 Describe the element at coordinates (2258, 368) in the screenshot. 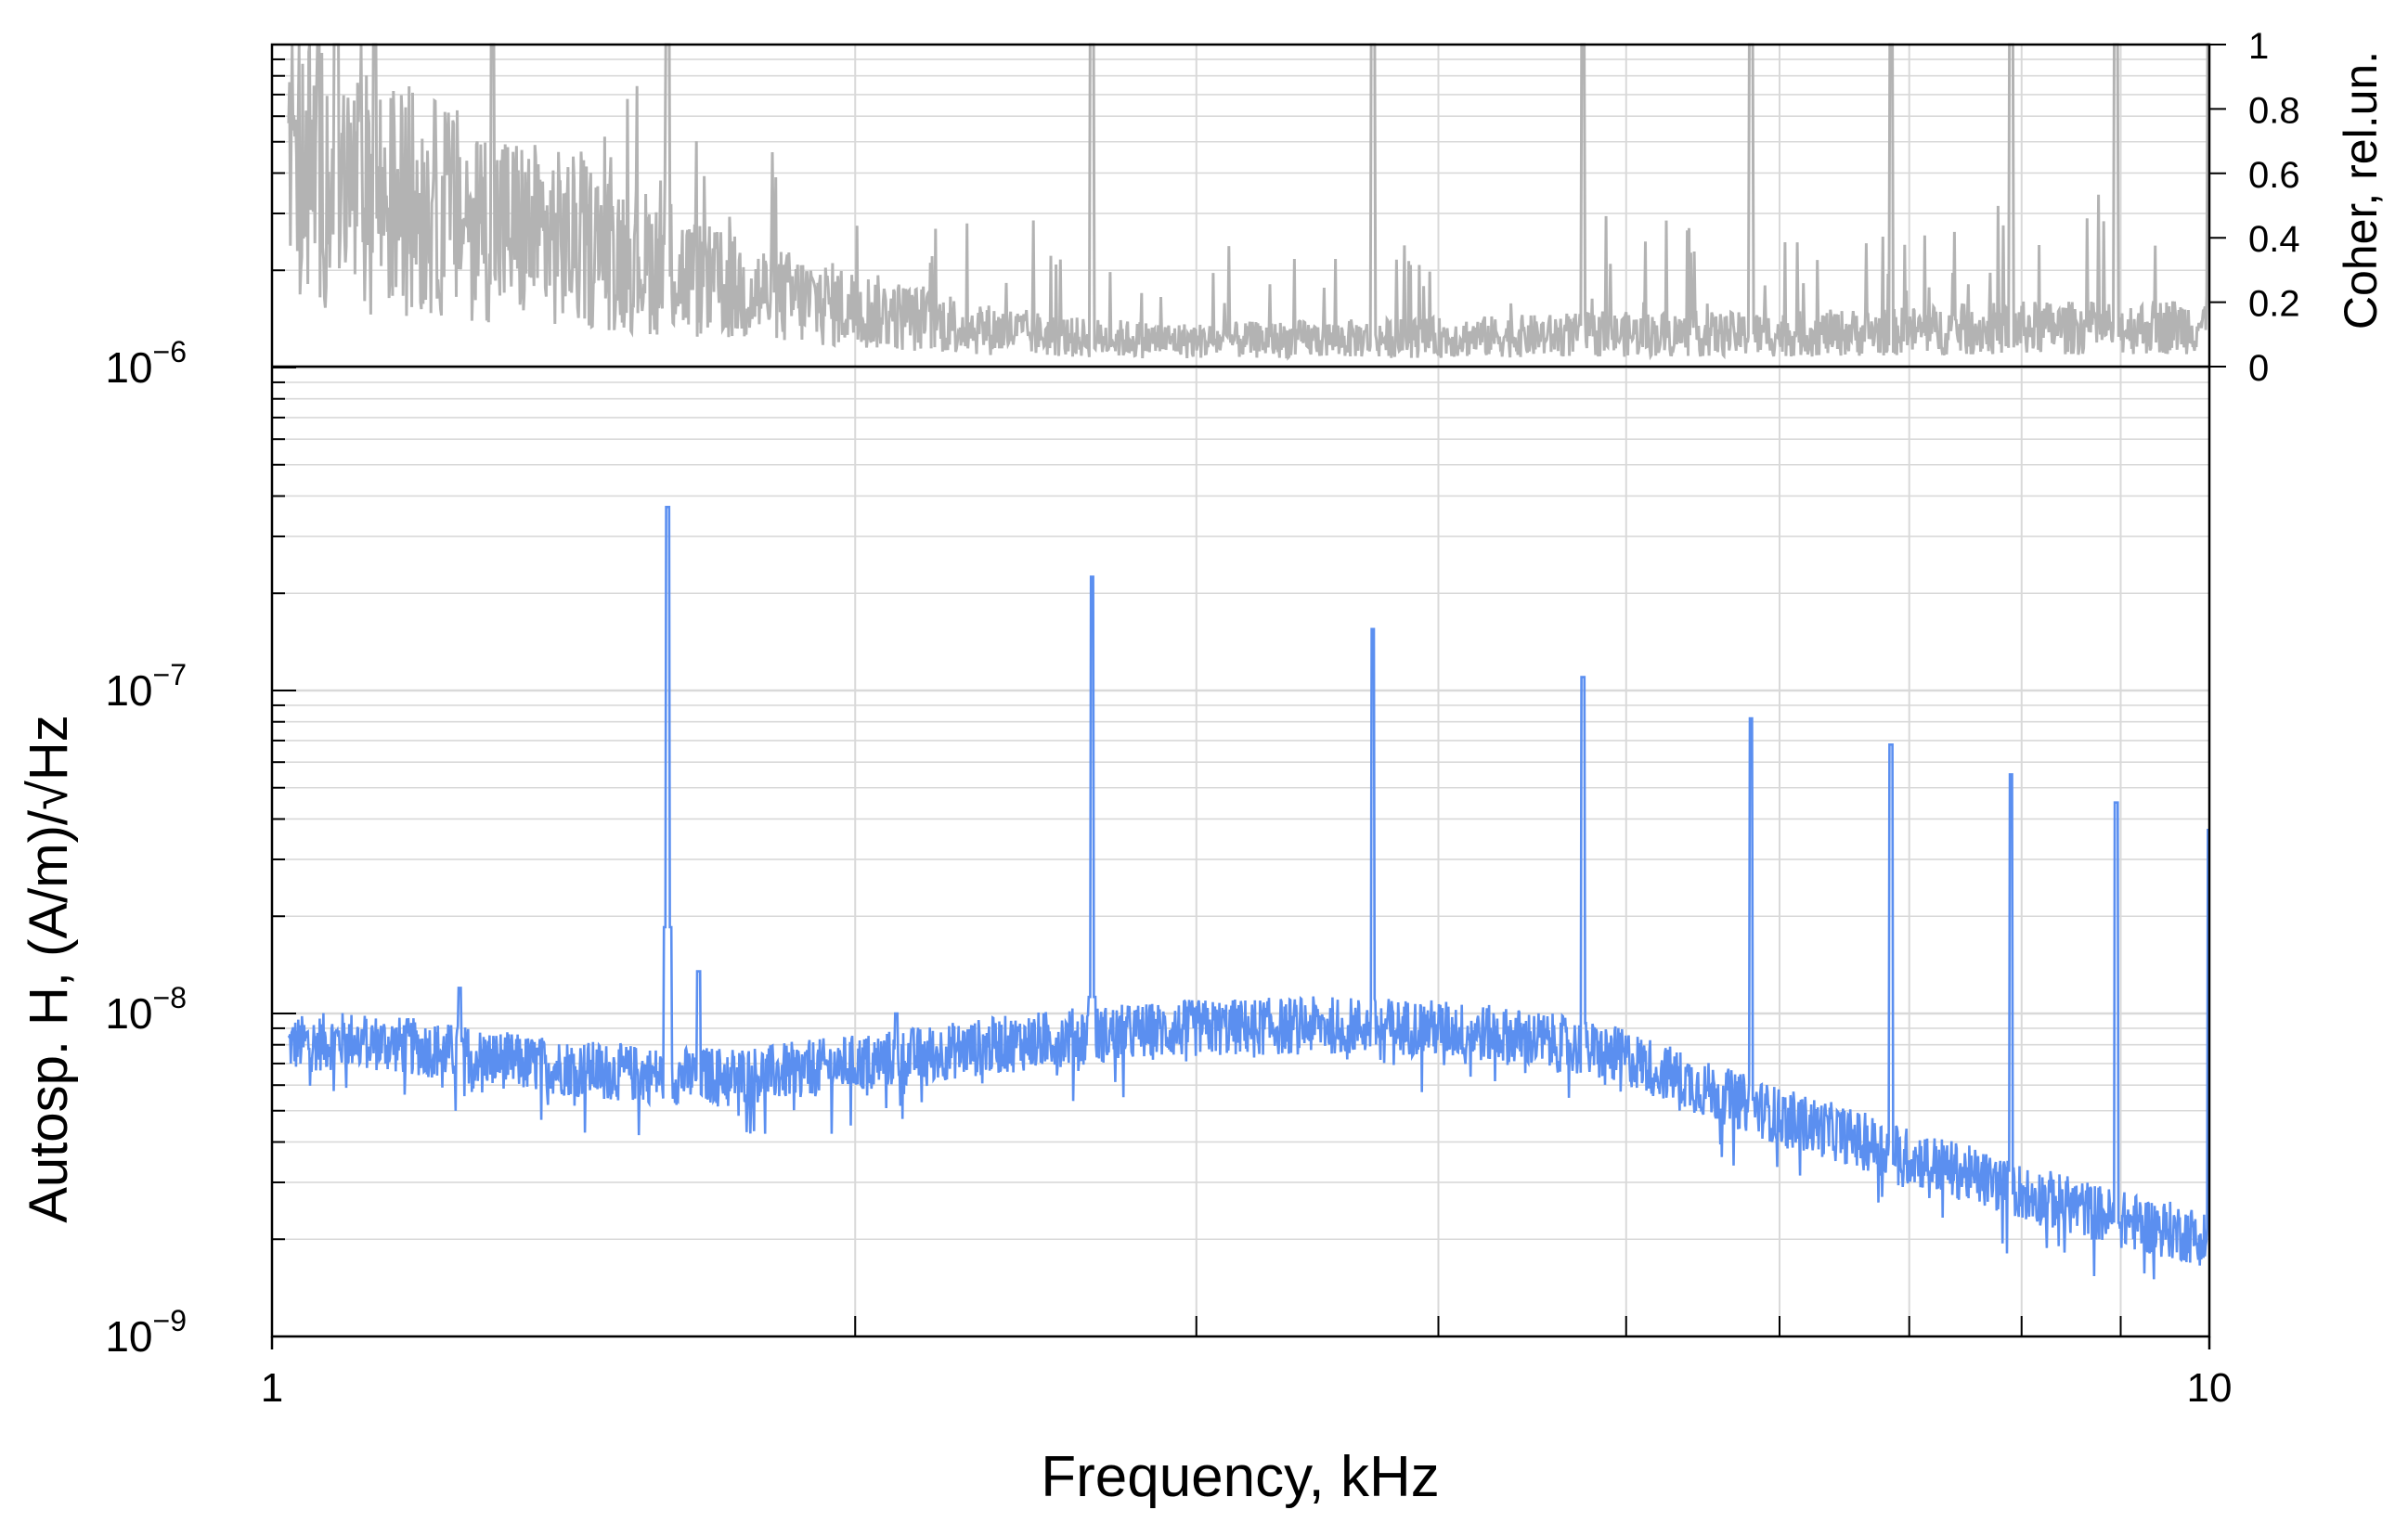

I see `y-right-tick-label: 0` at that location.